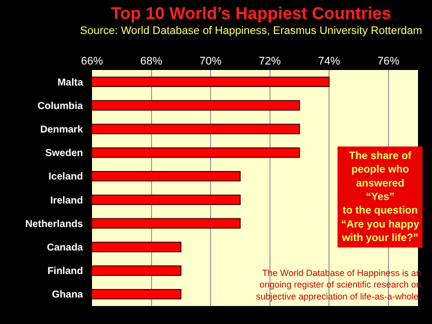 The image size is (432, 324). I want to click on y-tick-label: Sweden, so click(64, 154).